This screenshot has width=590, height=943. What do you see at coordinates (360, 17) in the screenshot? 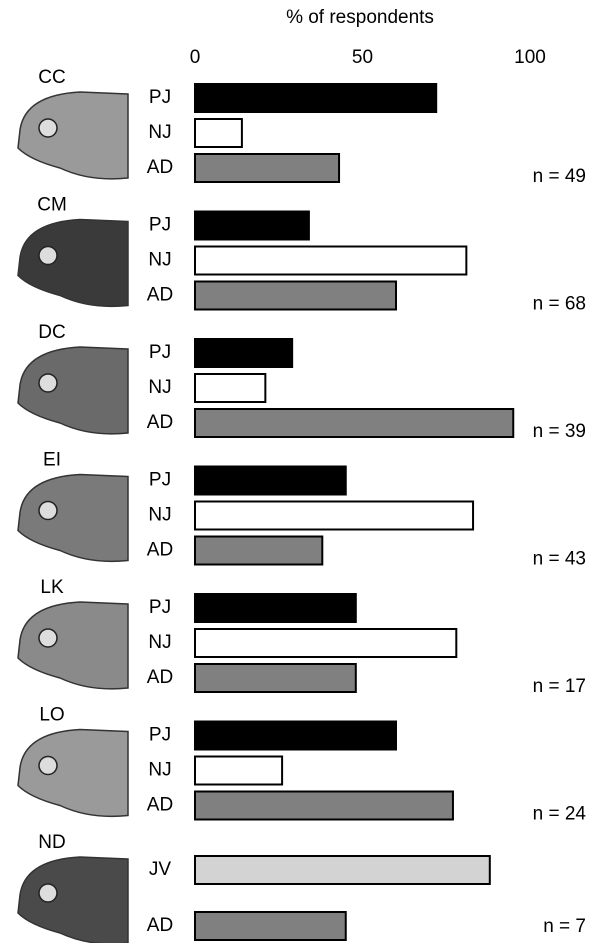
I see `axis-title: % of respondents` at bounding box center [360, 17].